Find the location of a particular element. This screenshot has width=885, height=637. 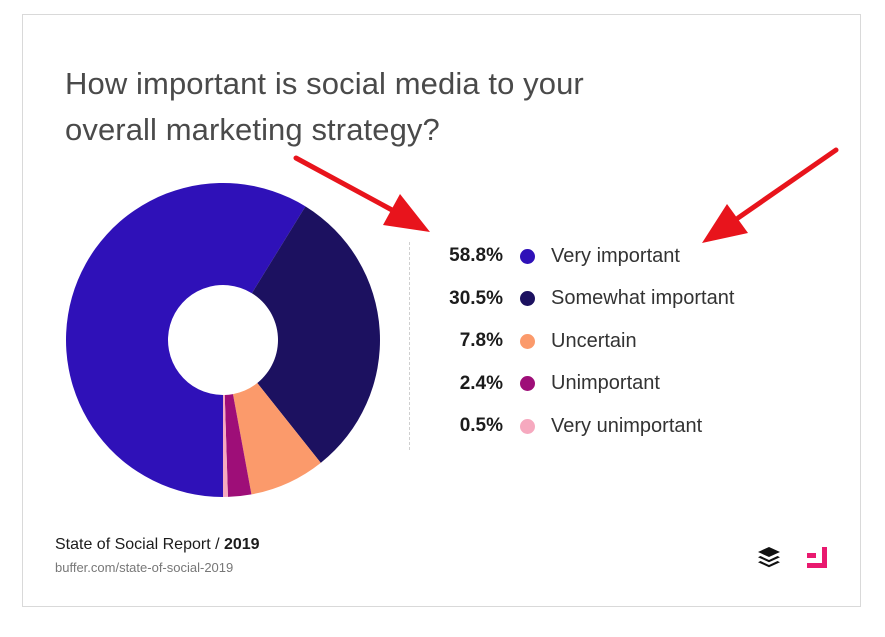

legend-swatch-uncertain is located at coordinates (527, 341).